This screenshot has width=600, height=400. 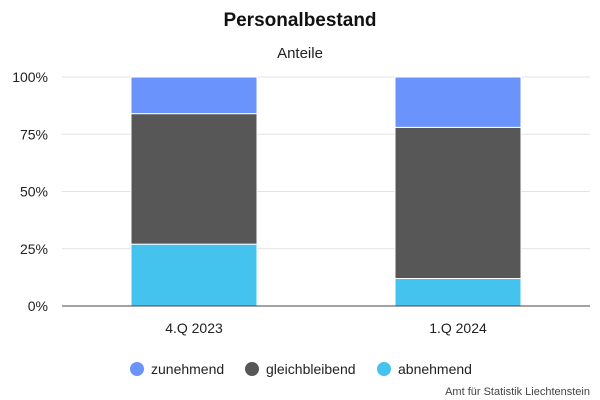 What do you see at coordinates (458, 328) in the screenshot?
I see `x-category-label: 1.Q 2024` at bounding box center [458, 328].